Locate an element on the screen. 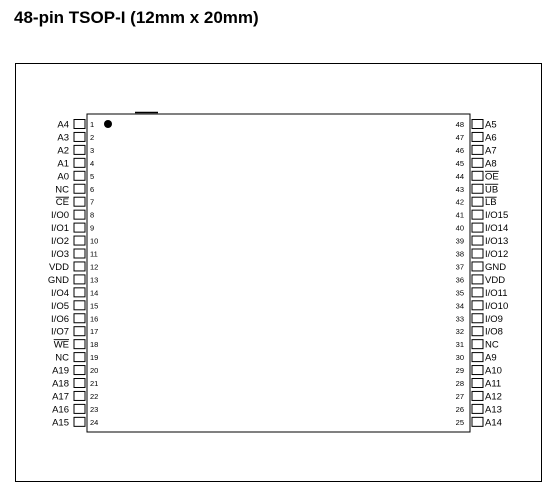 Image resolution: width=553 pixels, height=496 pixels. pin-26-a13: A13 26 is located at coordinates (479, 409).